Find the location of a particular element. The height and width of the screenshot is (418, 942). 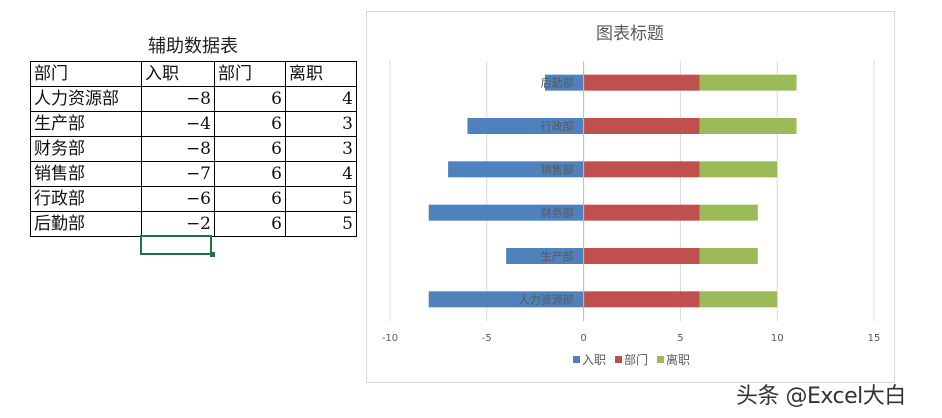

watermark: 头条 @Excel大白 is located at coordinates (821, 396).